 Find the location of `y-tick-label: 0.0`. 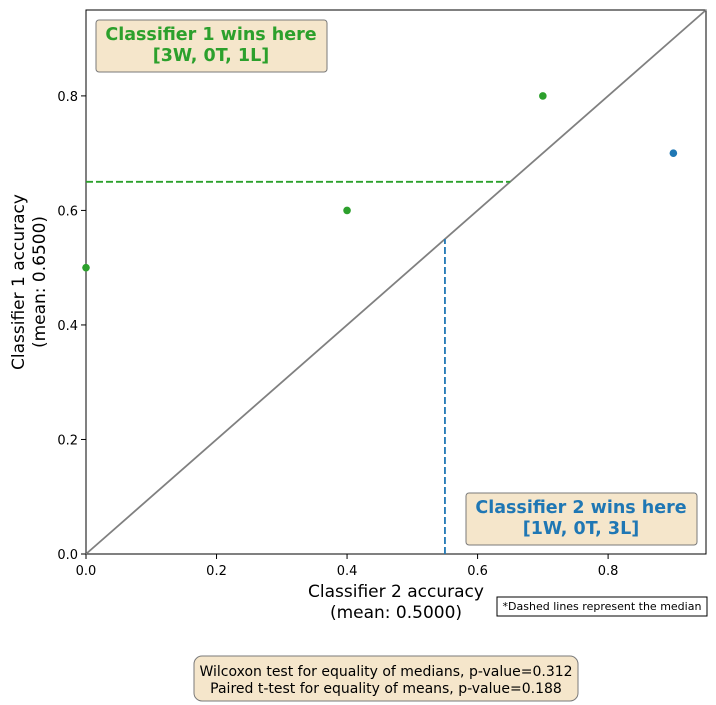

y-tick-label: 0.0 is located at coordinates (67, 555).